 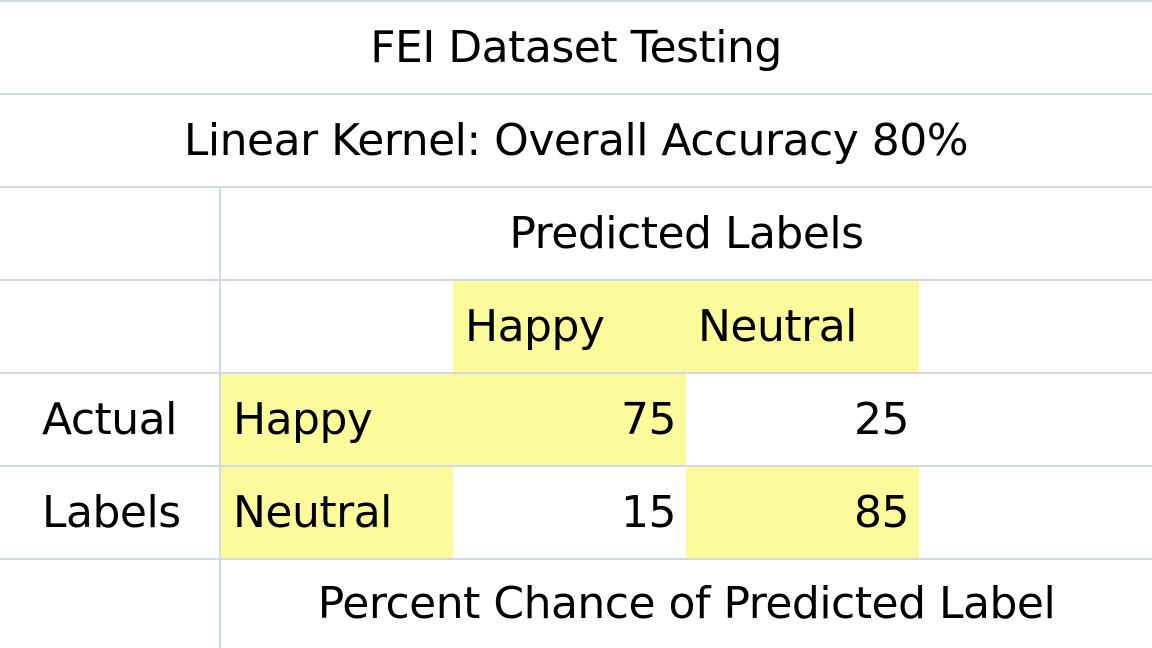 What do you see at coordinates (649, 512) in the screenshot?
I see `cell-neutral-happy: 15` at bounding box center [649, 512].